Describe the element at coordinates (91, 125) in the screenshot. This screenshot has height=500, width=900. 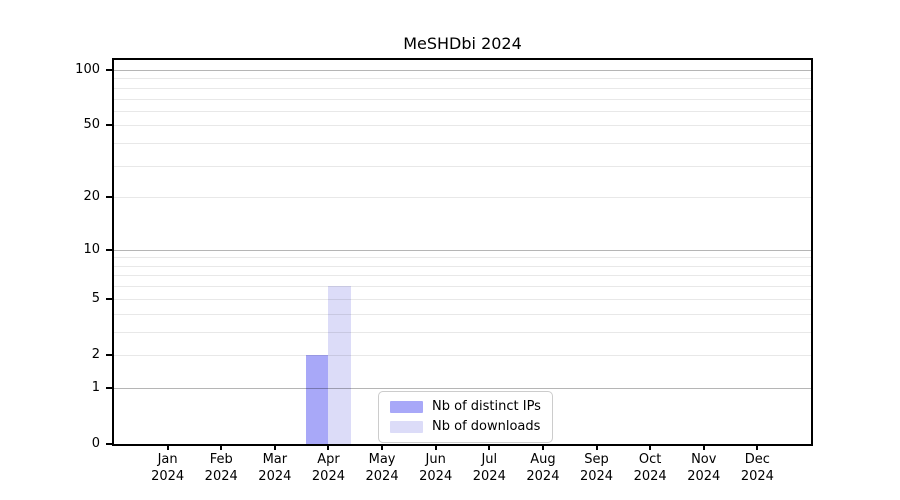
I see `y-tick-label-50: 50` at that location.